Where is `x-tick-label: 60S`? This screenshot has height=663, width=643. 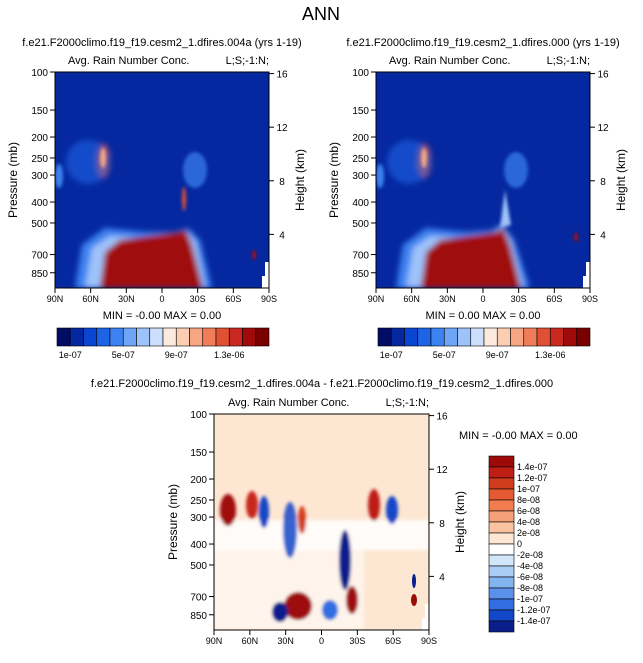 x-tick-label: 60S is located at coordinates (233, 299).